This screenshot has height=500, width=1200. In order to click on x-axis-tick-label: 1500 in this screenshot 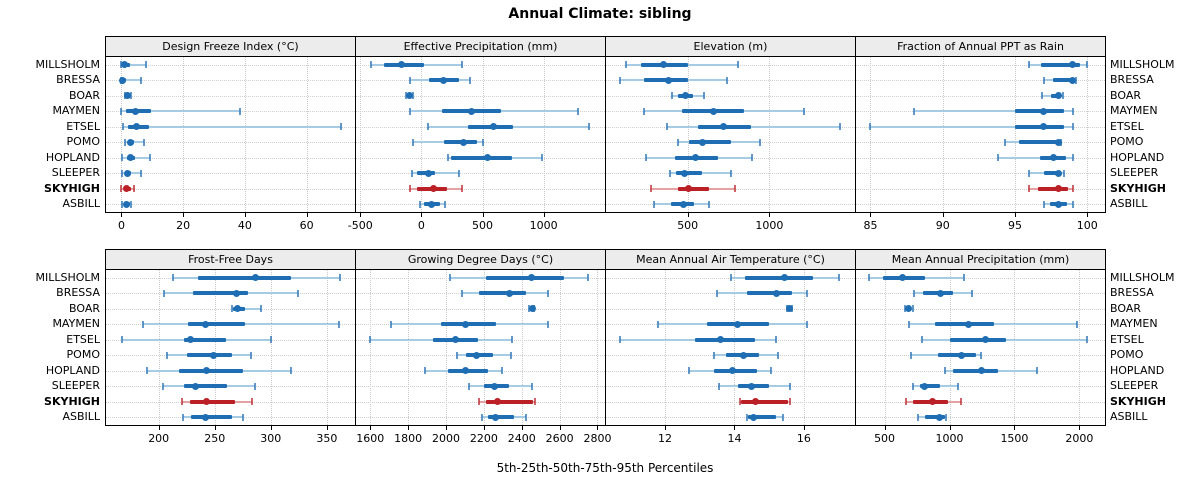, I will do `click(1014, 438)`.